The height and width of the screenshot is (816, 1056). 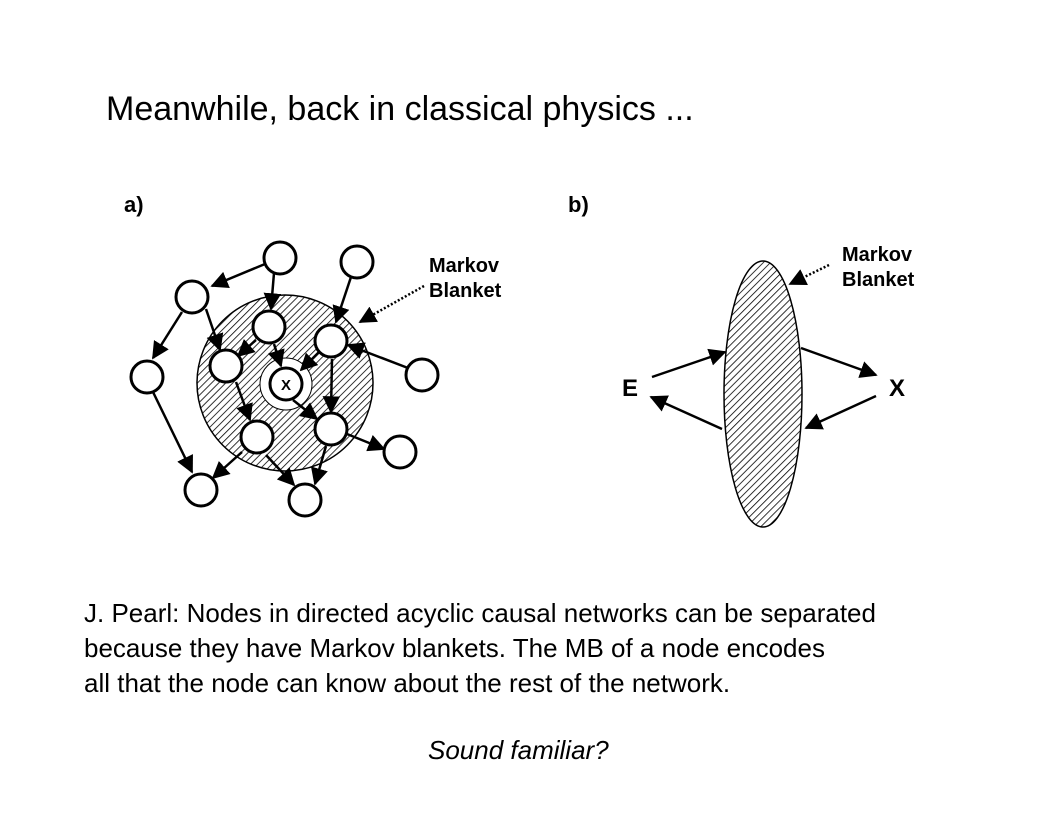 I want to click on markov-blanket-label-a-line1: Markov, so click(x=464, y=266).